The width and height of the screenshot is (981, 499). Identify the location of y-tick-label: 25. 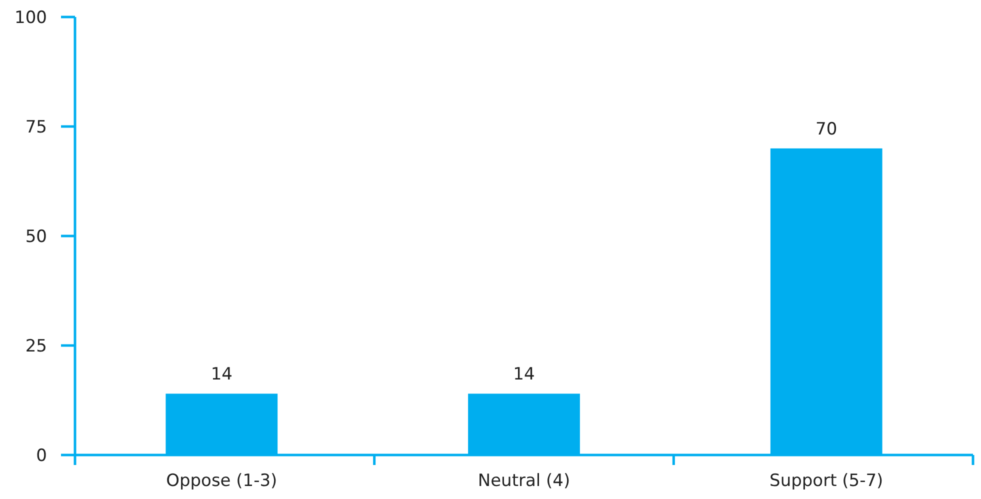
(36, 346).